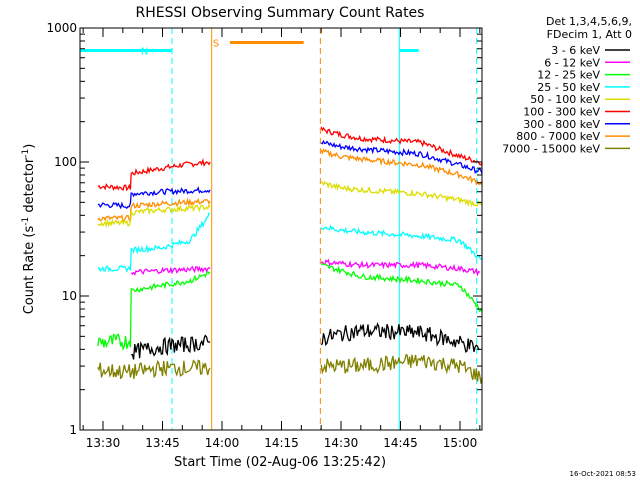 This screenshot has width=640, height=480. I want to click on flag-label: N, so click(144, 51).